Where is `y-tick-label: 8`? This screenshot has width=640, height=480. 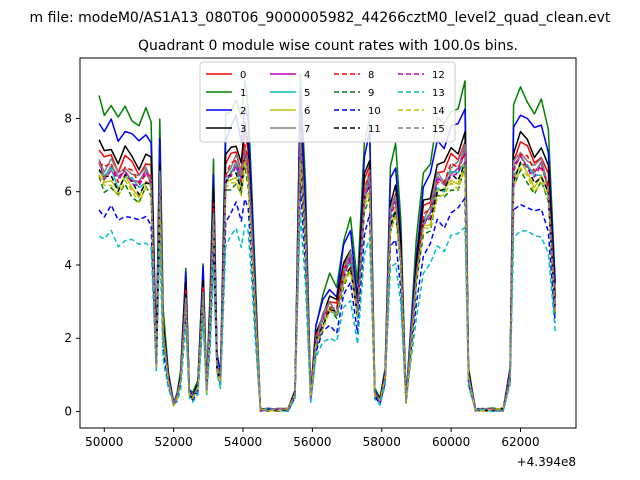 y-tick-label: 8 is located at coordinates (68, 118).